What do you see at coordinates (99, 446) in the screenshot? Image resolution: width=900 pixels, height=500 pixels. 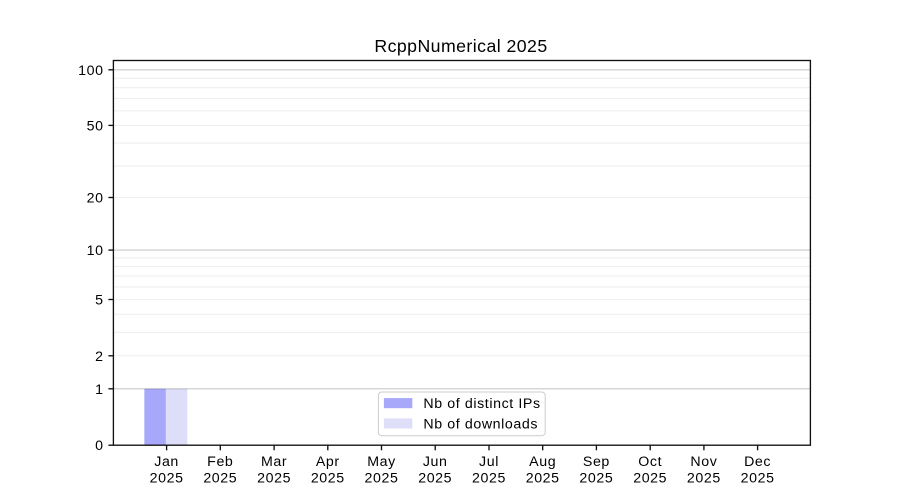 I see `svg-text: 0` at bounding box center [99, 446].